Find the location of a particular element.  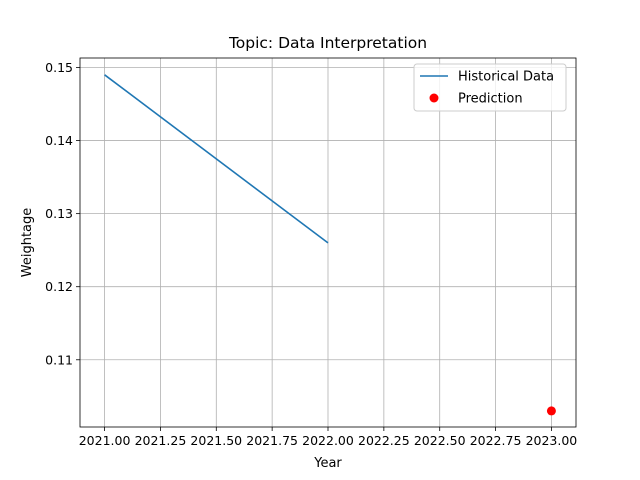

x-axis-title: Year is located at coordinates (327, 463).